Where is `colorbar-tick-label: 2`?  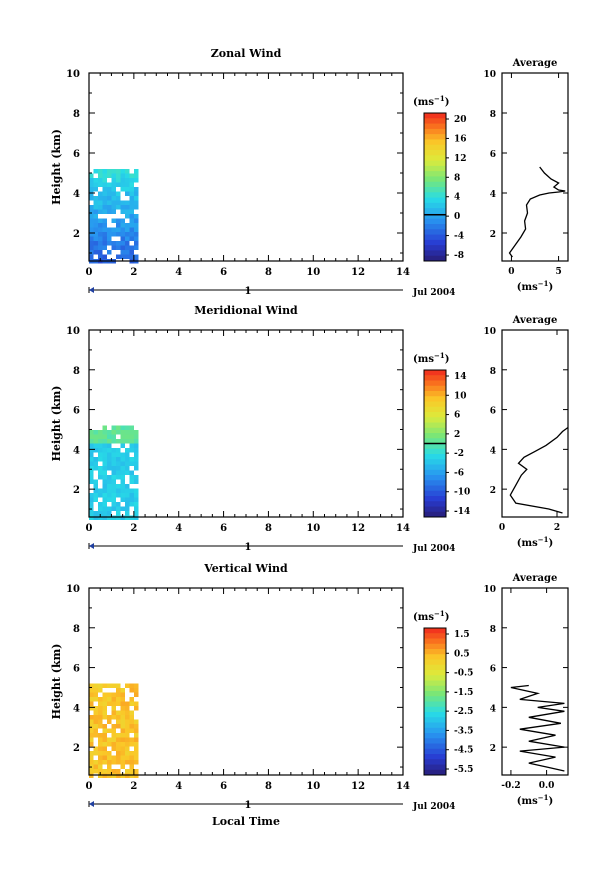
colorbar-tick-label: 2 is located at coordinates (457, 435).